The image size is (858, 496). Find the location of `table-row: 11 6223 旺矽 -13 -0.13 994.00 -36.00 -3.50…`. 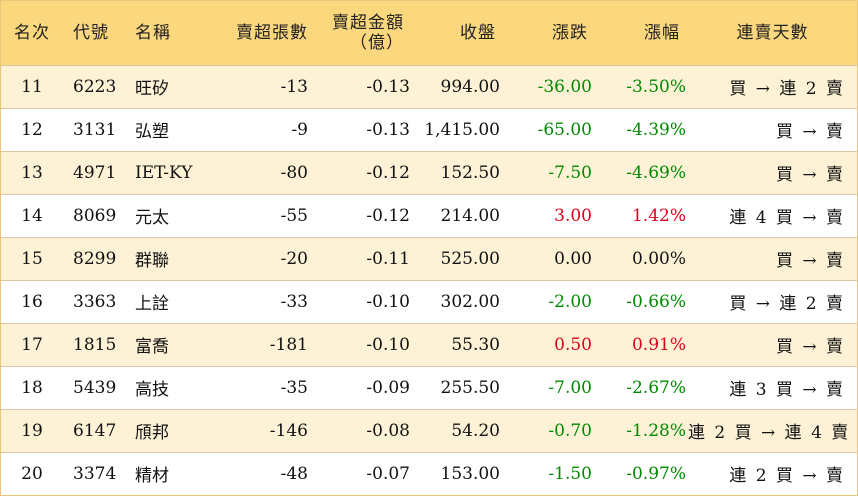

table-row: 11 6223 旺矽 -13 -0.13 994.00 -36.00 -3.50… is located at coordinates (429, 86).